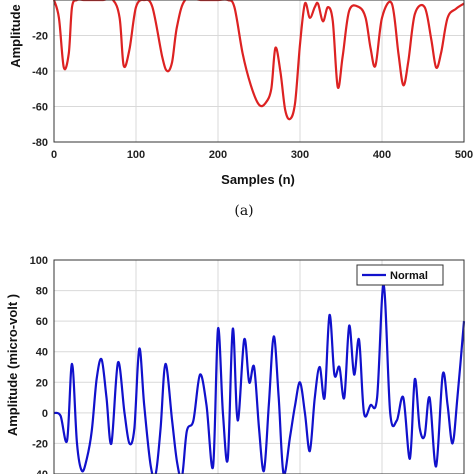 This screenshot has width=474, height=474. Describe the element at coordinates (42, 292) in the screenshot. I see `chart-b-ytick-label: 80` at that location.